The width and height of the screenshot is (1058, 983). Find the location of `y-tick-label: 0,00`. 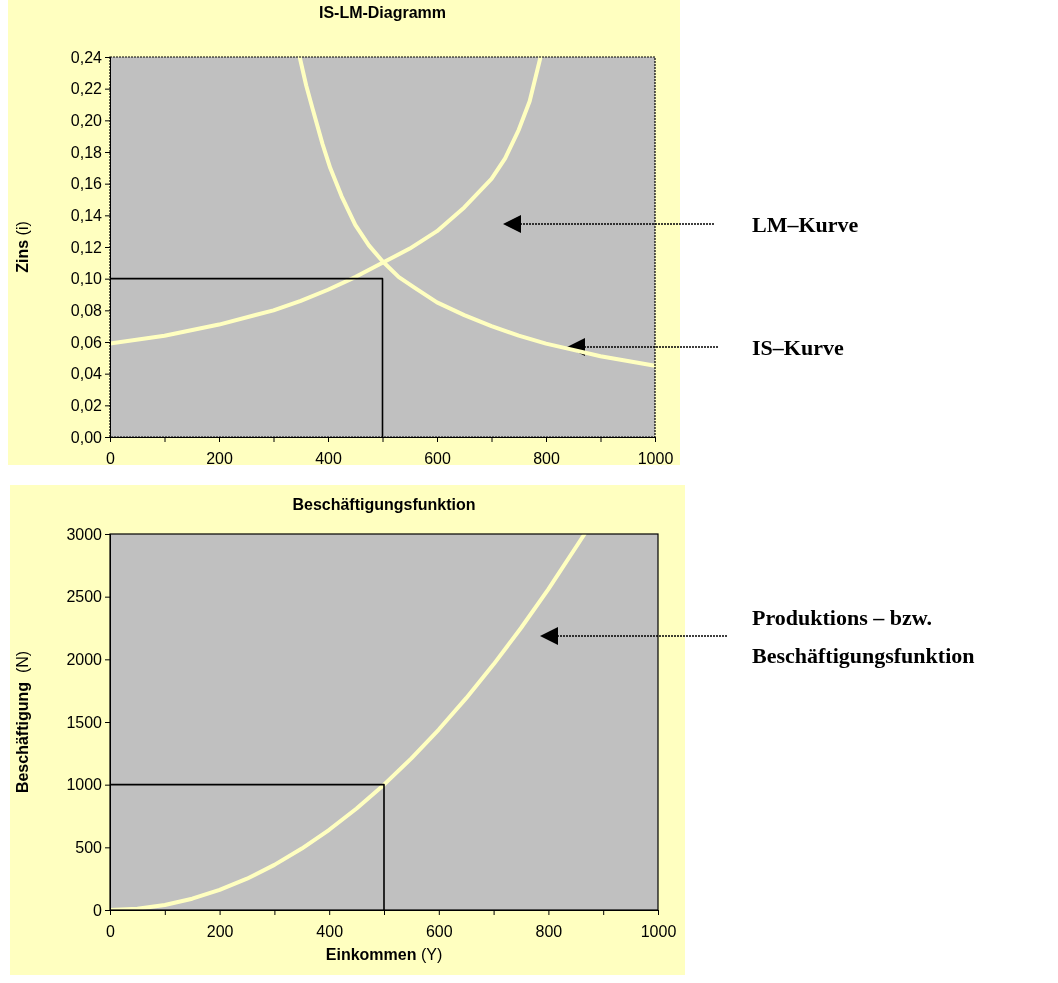

y-tick-label: 0,00 is located at coordinates (86, 437).